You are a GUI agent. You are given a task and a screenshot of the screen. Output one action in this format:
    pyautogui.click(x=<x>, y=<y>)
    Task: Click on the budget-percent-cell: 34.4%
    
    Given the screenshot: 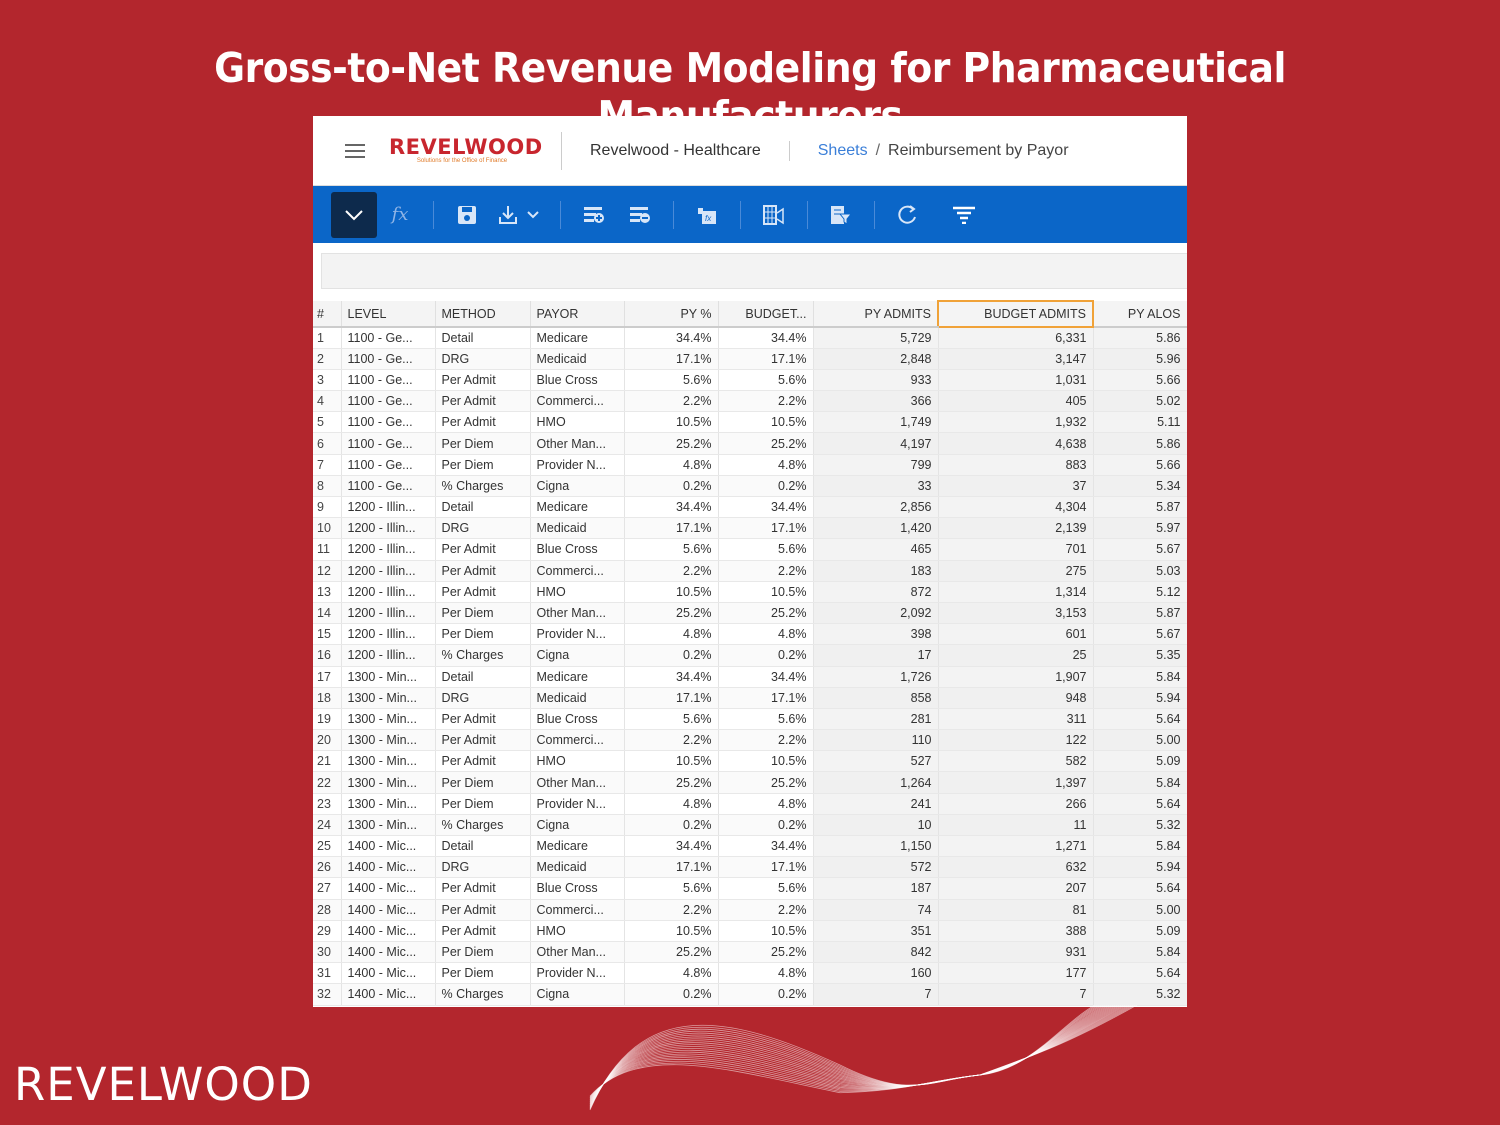 What is the action you would take?
    pyautogui.click(x=766, y=507)
    